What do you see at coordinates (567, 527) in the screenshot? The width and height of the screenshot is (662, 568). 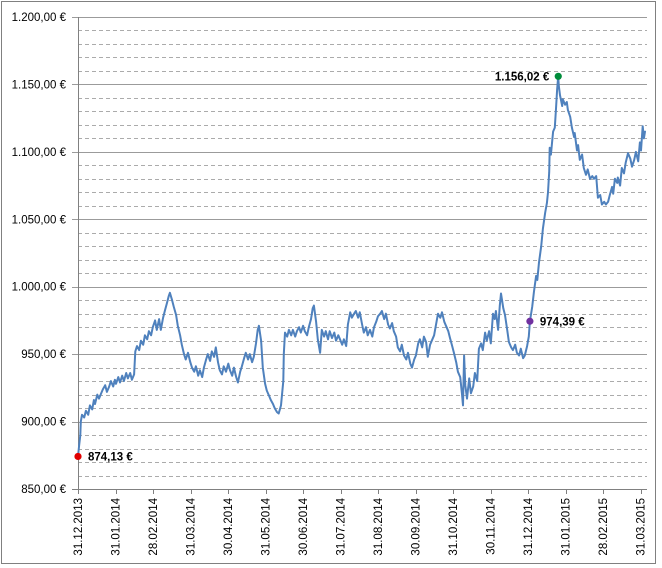 I see `x-tick-label: 31.01.2015` at bounding box center [567, 527].